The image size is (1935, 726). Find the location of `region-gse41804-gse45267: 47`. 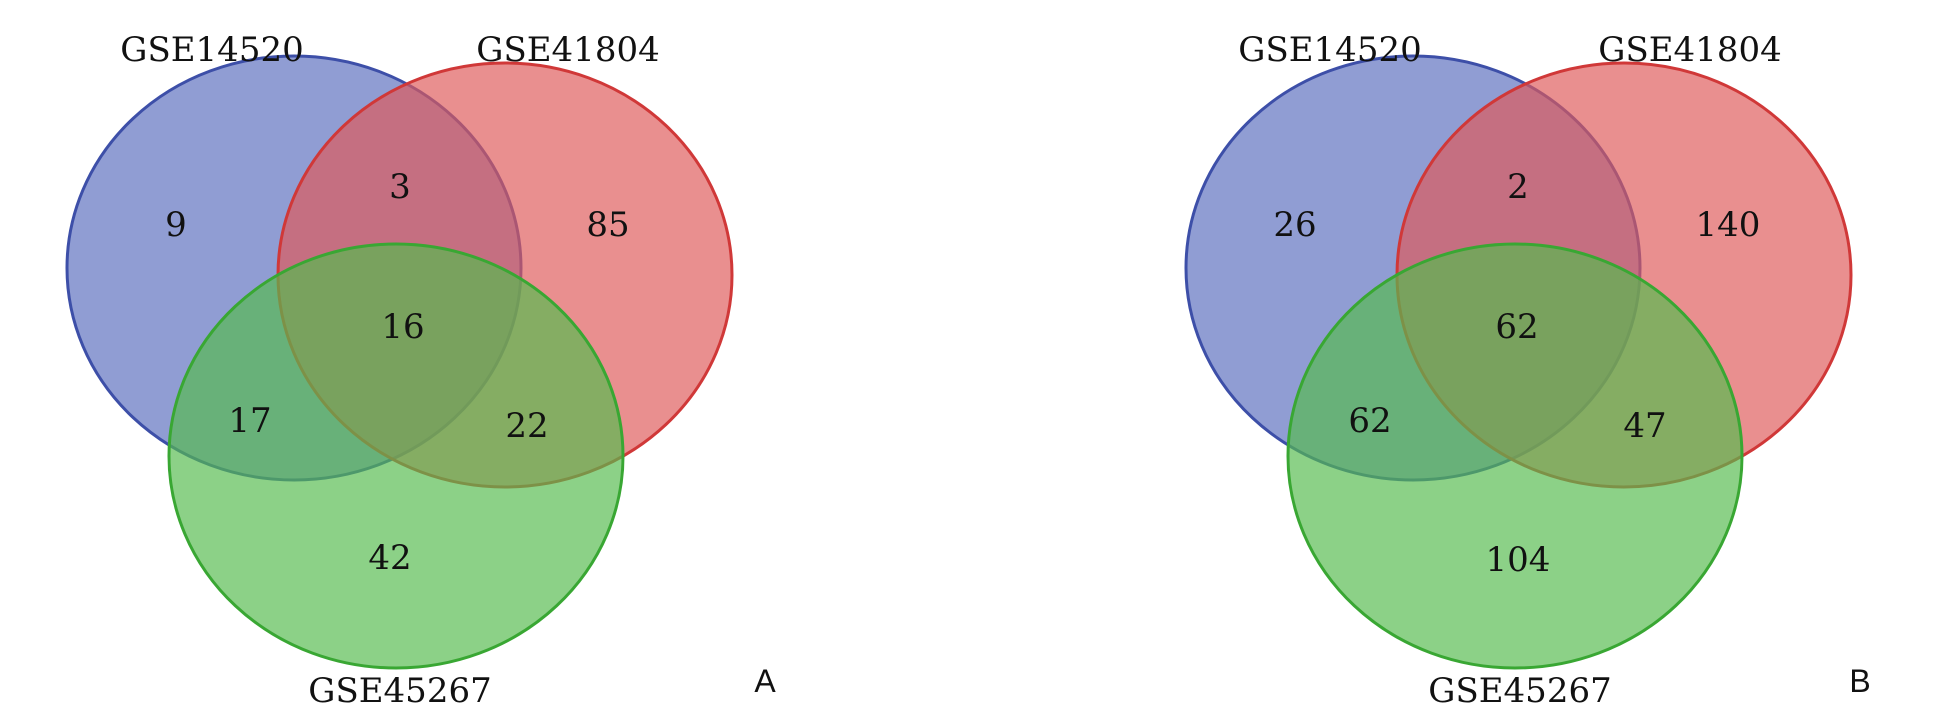

region-gse41804-gse45267: 47 is located at coordinates (1644, 426).